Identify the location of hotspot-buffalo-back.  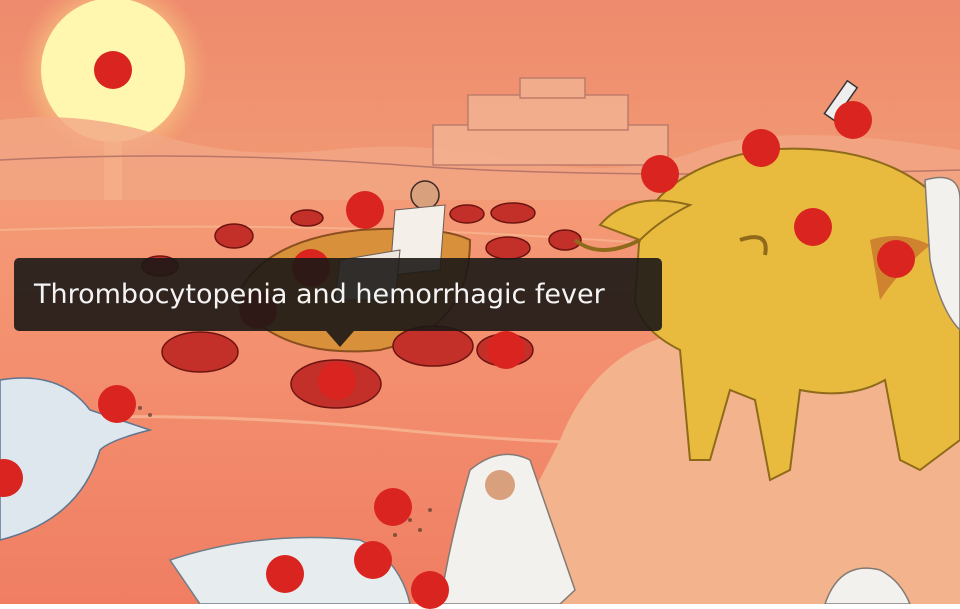
(761, 148).